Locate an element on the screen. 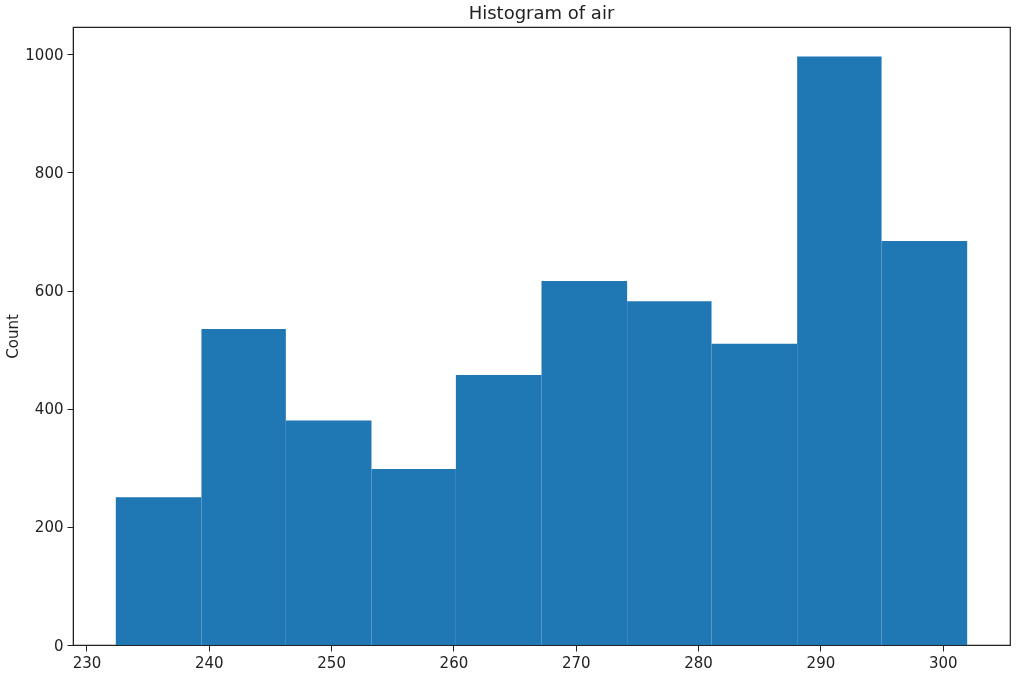 Image resolution: width=1019 pixels, height=679 pixels. chart-title: Histogram of air is located at coordinates (541, 12).